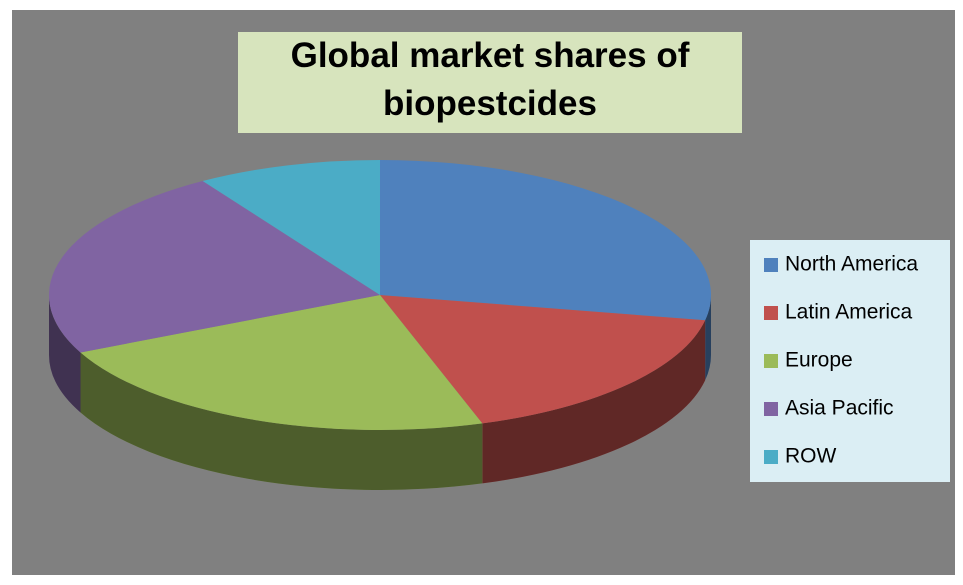  I want to click on title-box, so click(490, 82).